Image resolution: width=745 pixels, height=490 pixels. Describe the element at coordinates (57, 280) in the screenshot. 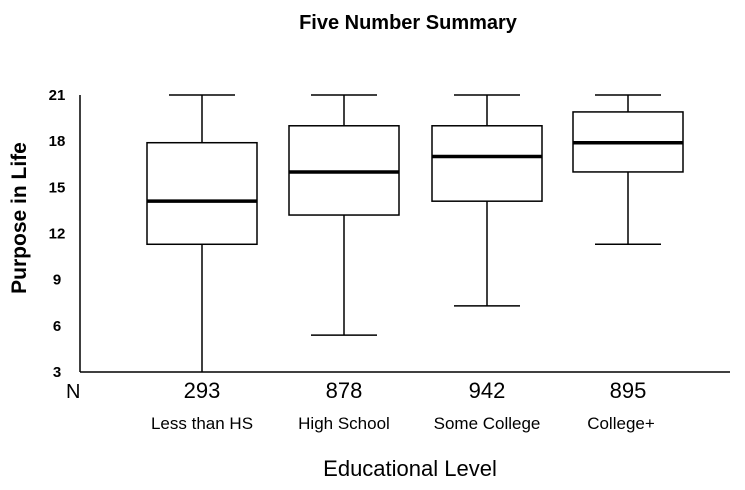

I see `y-tick-label: 9` at that location.